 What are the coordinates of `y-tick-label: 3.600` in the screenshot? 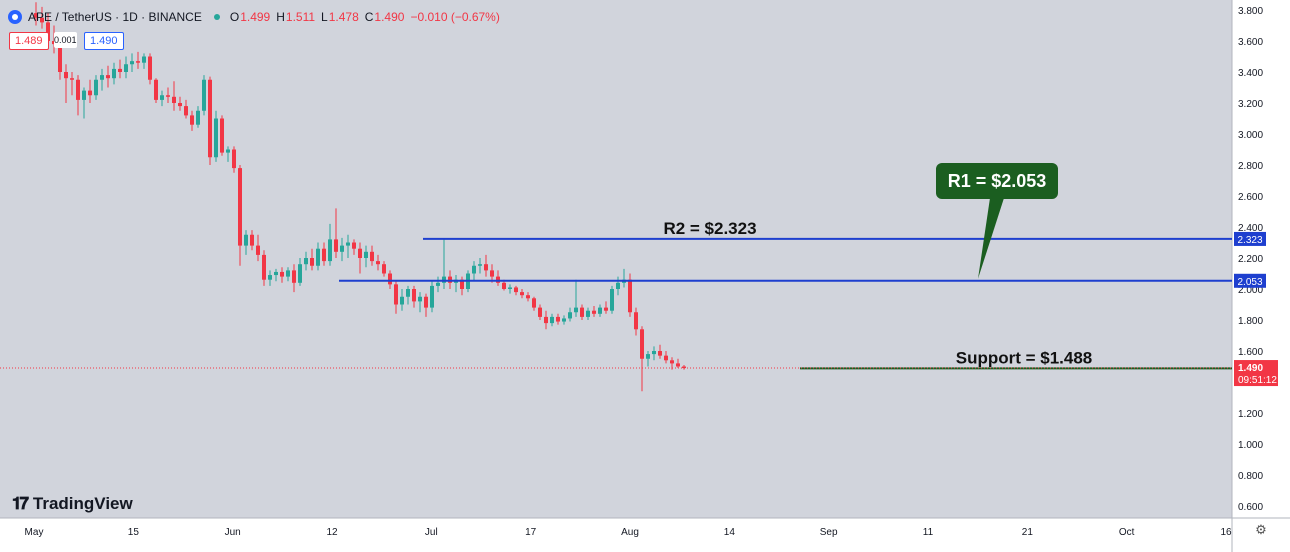 It's located at (1250, 42).